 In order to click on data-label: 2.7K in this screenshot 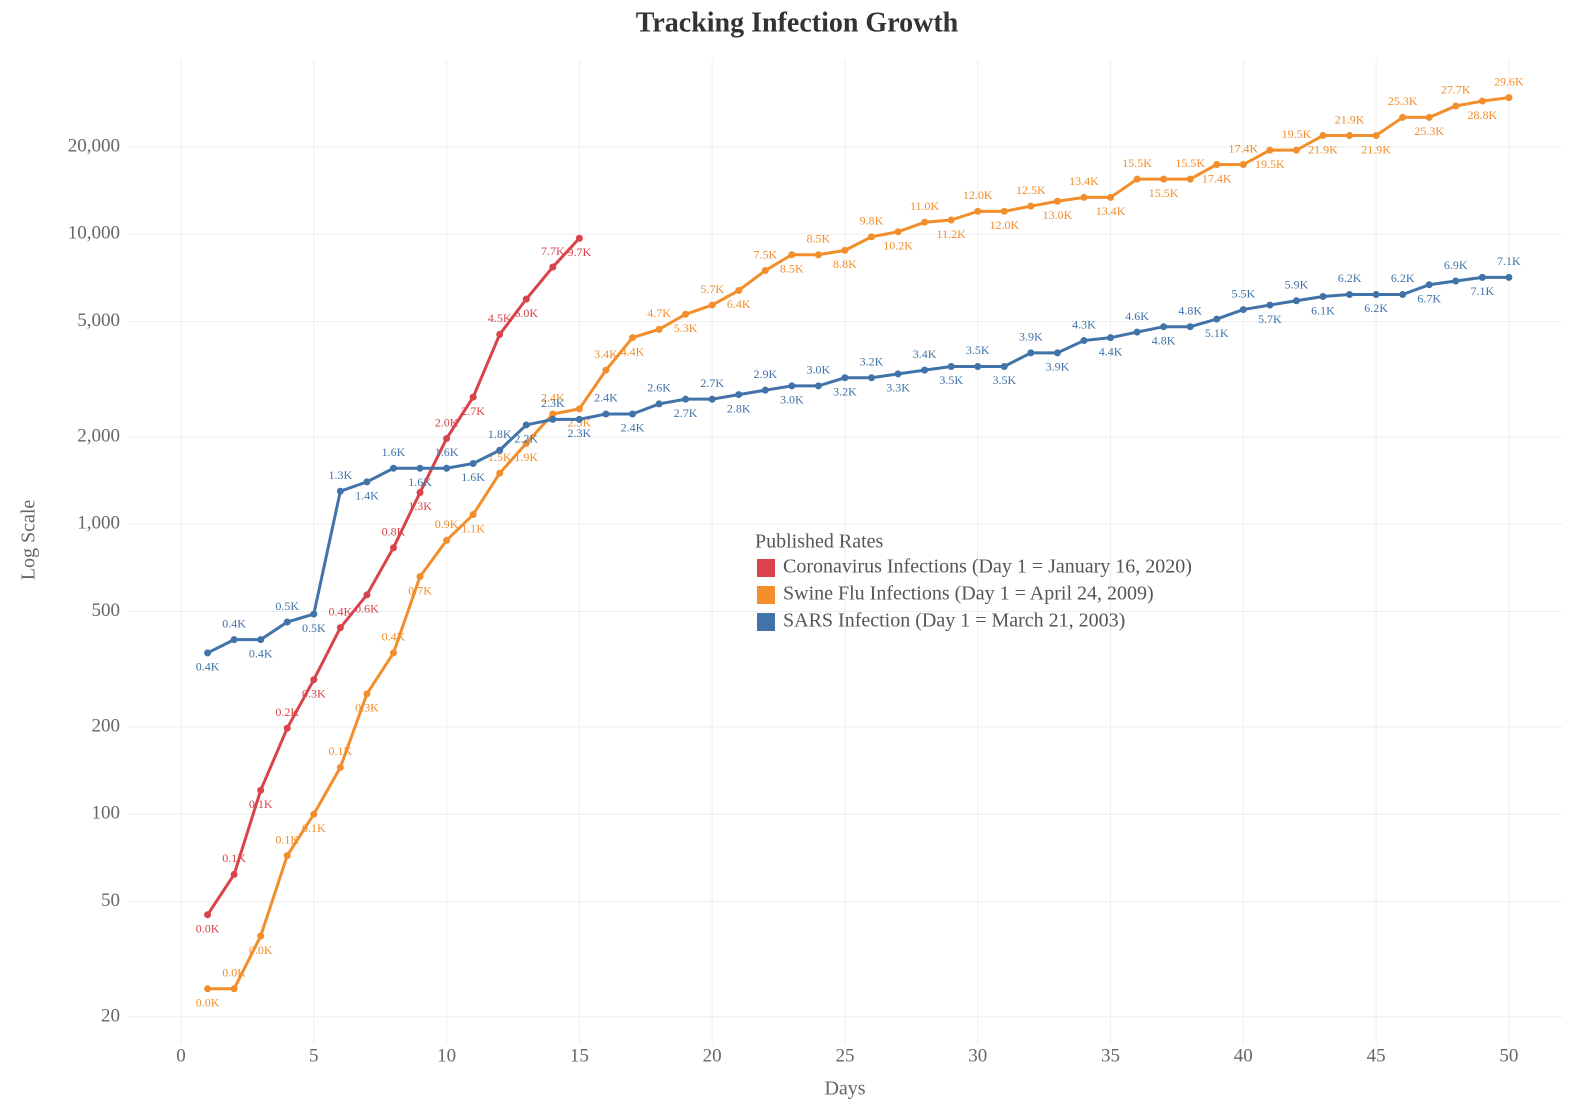, I will do `click(686, 413)`.